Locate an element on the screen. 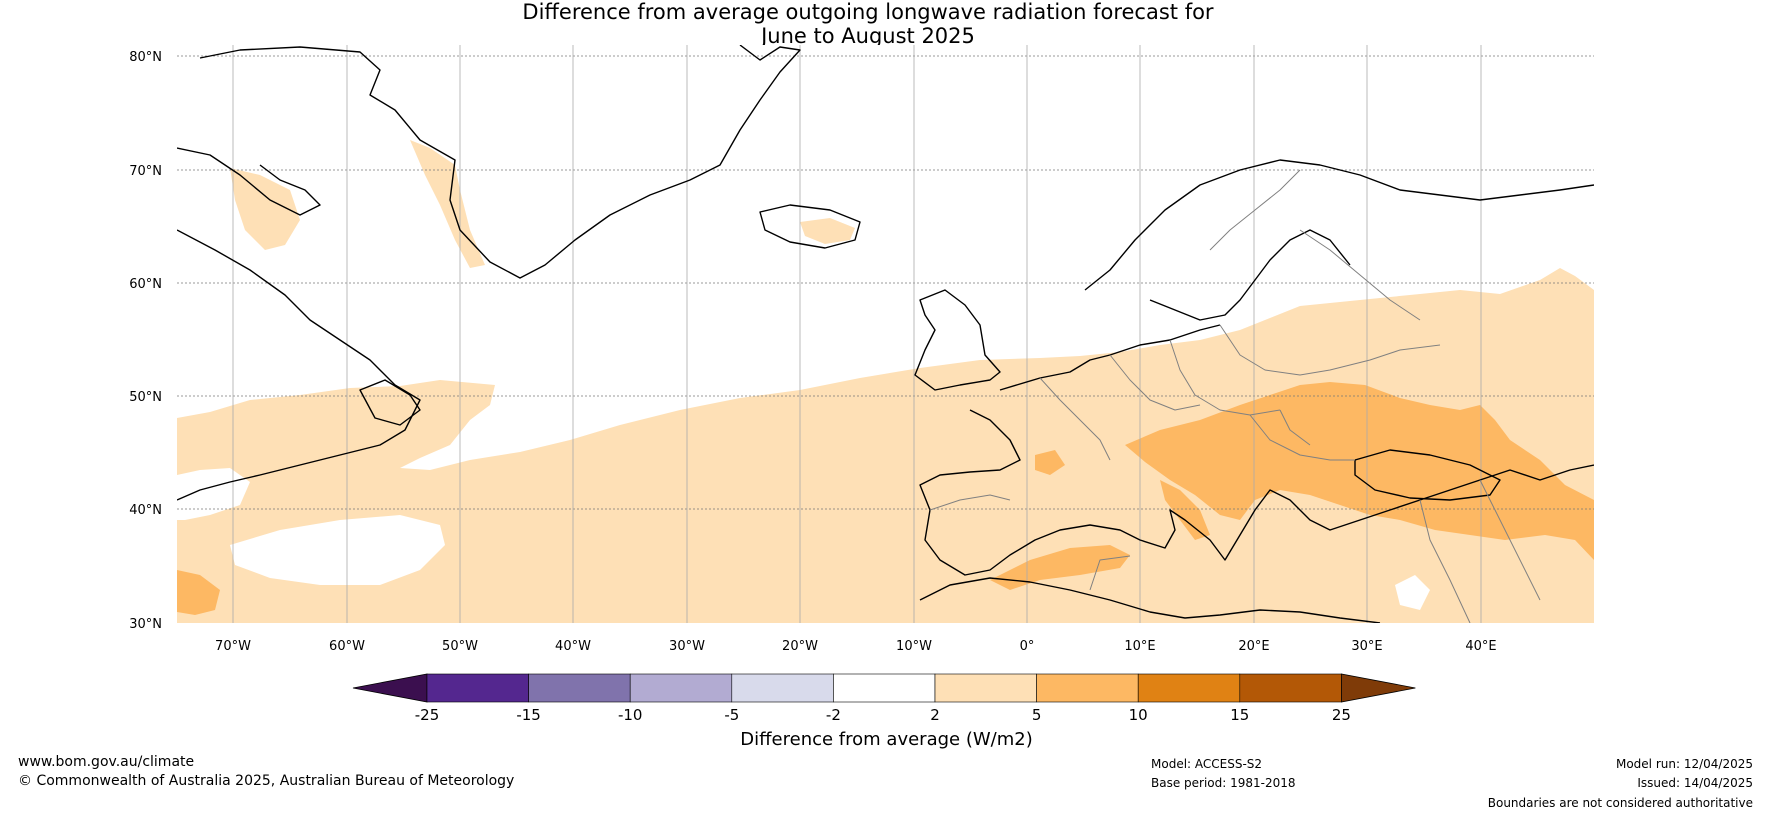 This screenshot has width=1770, height=816. lat-labels: 80°N 70°N 60°N 50°N 40°N 30°N is located at coordinates (145, 341).